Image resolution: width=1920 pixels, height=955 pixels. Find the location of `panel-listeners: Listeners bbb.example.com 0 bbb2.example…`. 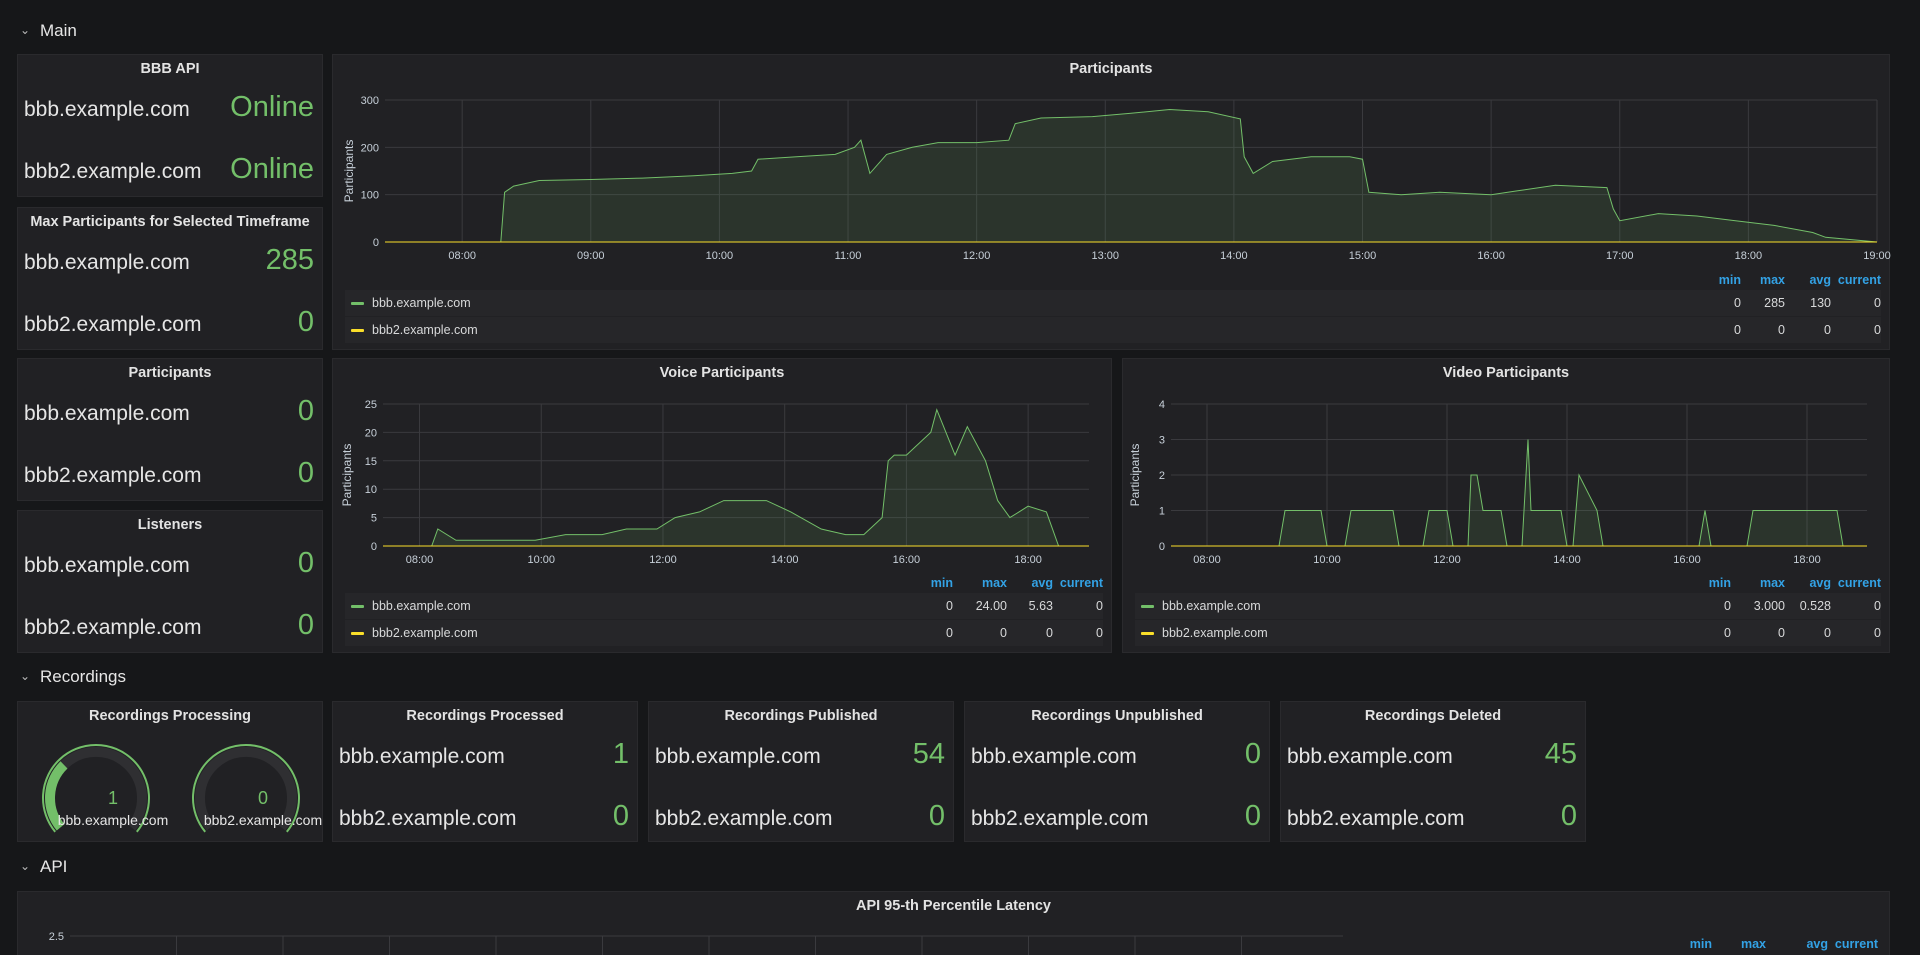

panel-listeners: Listeners bbb.example.com 0 bbb2.example… is located at coordinates (170, 581).